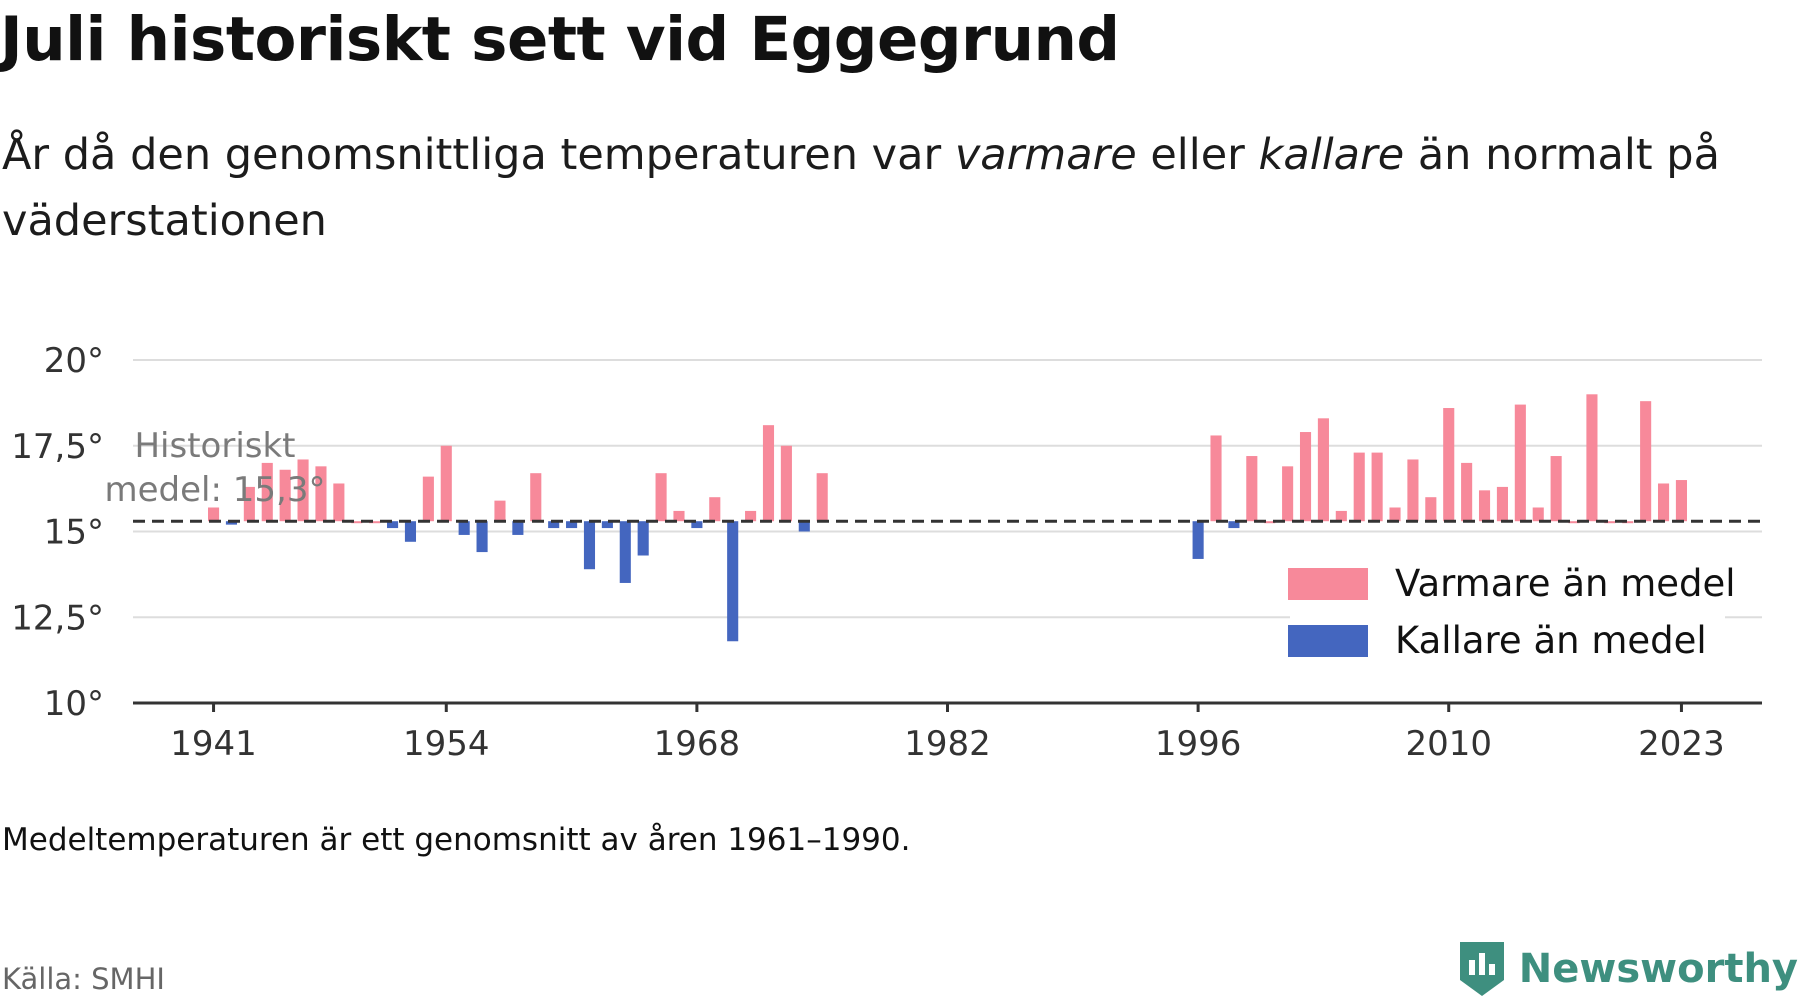 The height and width of the screenshot is (1000, 1800). What do you see at coordinates (1484, 506) in the screenshot?
I see `bar-2012` at bounding box center [1484, 506].